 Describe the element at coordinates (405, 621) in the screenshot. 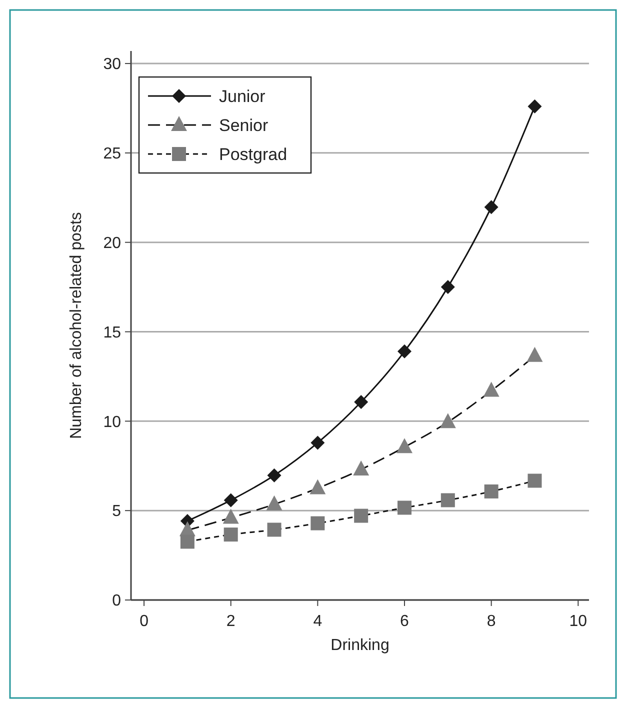

I see `x-tick-label: 6` at that location.